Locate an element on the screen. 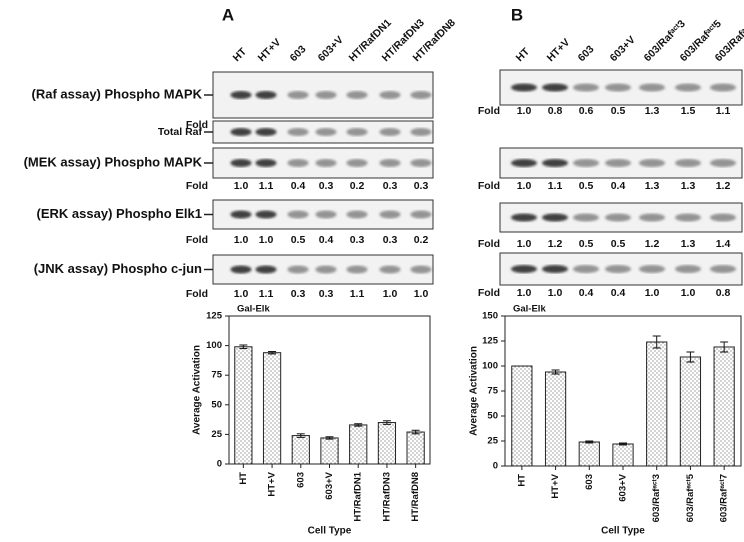 The height and width of the screenshot is (542, 744). fold-value: 0.6 is located at coordinates (586, 111).